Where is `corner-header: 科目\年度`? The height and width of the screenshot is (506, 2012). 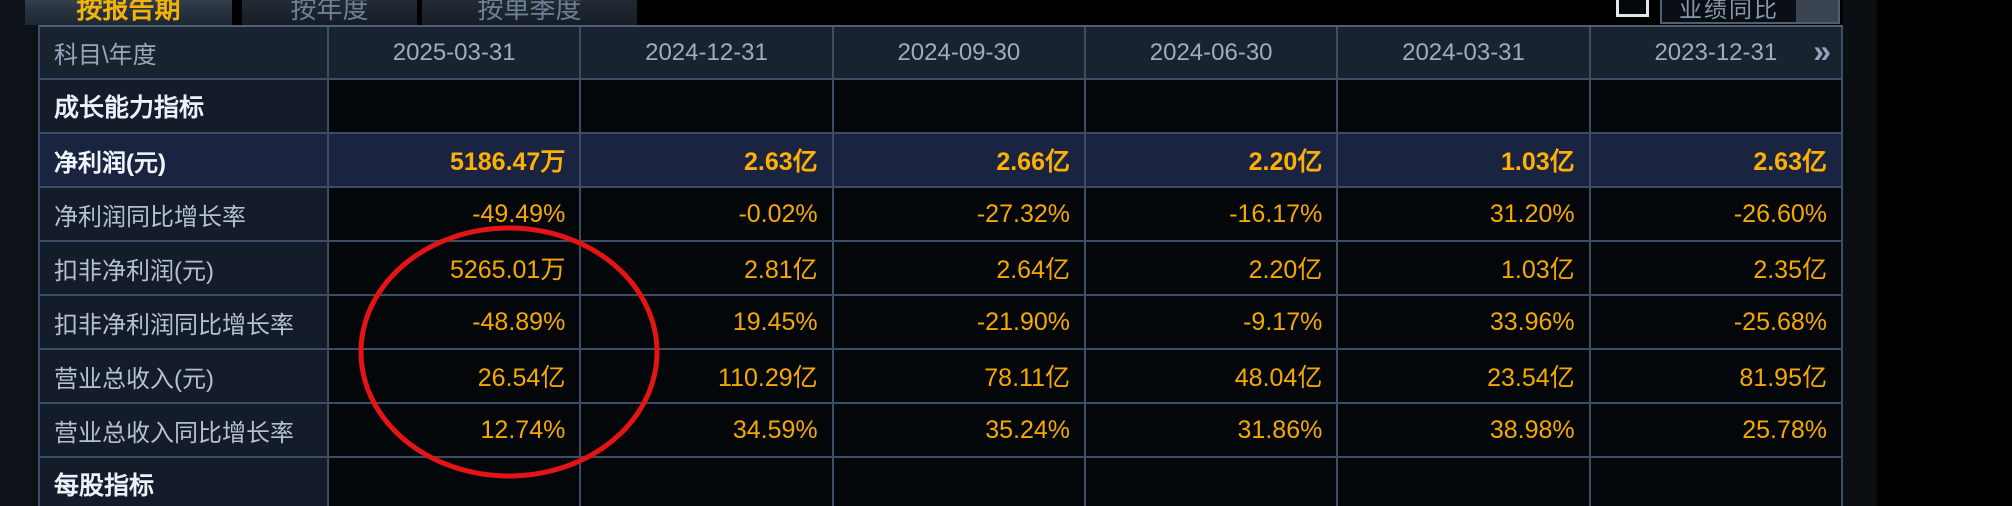
corner-header: 科目\年度 is located at coordinates (184, 53).